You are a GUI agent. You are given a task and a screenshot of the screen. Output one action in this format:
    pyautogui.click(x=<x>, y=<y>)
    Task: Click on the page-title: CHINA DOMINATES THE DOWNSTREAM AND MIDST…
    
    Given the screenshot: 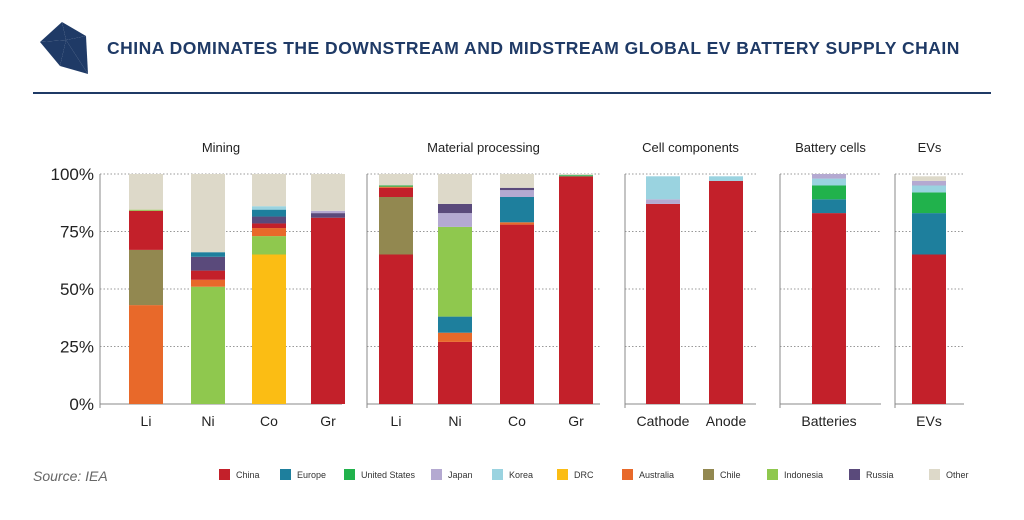 What is the action you would take?
    pyautogui.click(x=533, y=48)
    